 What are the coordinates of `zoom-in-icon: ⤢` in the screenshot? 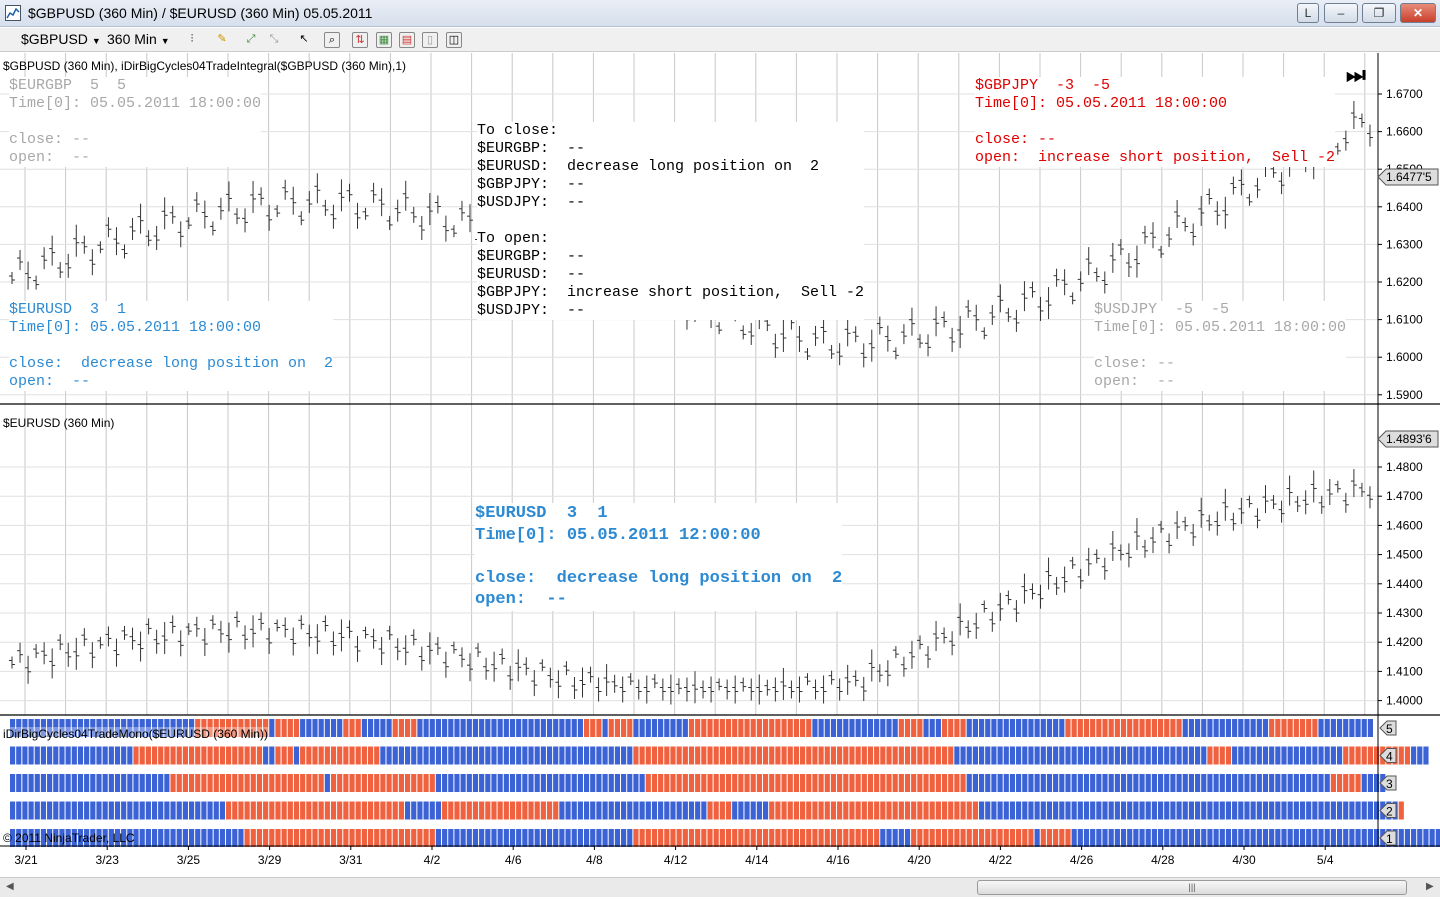 It's located at (251, 39).